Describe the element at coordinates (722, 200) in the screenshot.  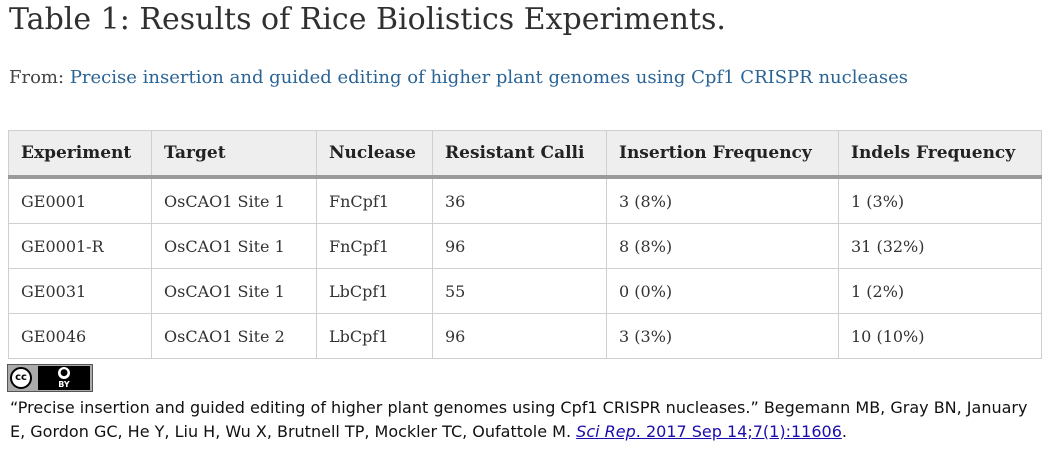
I see `table-cell: 3 (8%)` at that location.